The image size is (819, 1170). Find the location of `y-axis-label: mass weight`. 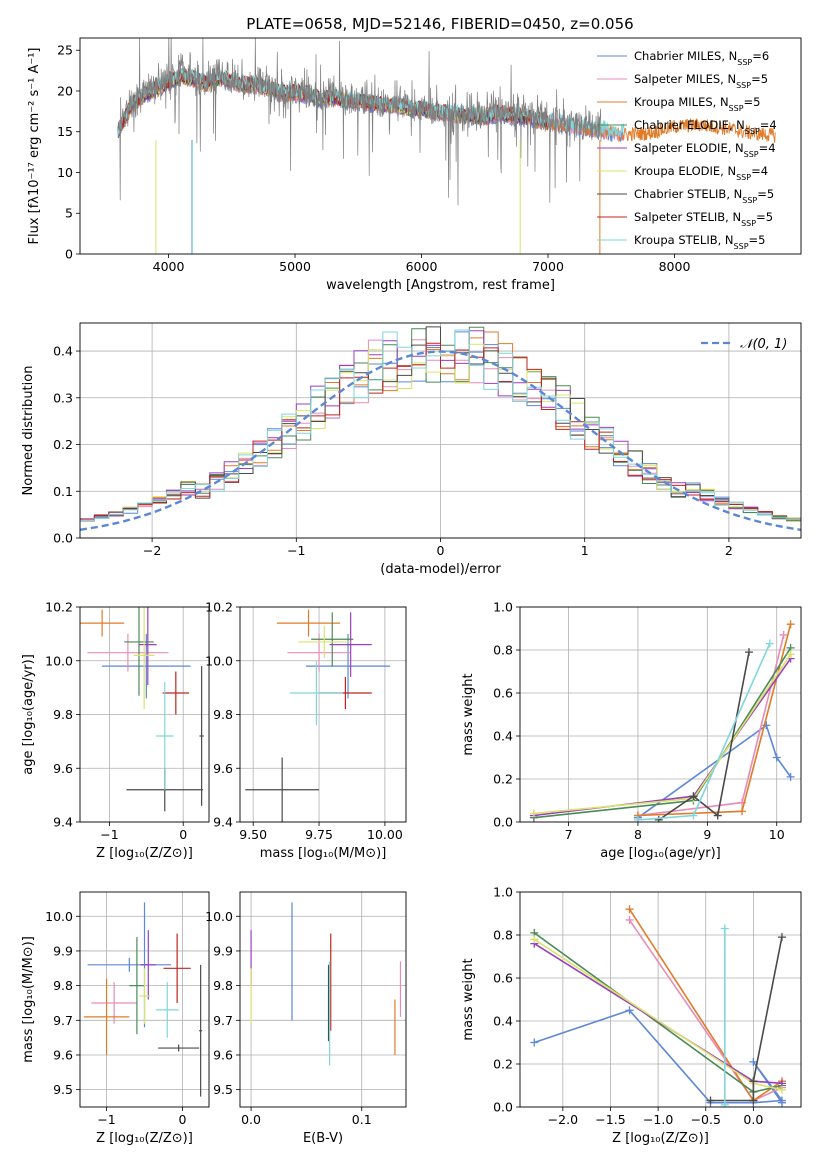

y-axis-label: mass weight is located at coordinates (468, 714).